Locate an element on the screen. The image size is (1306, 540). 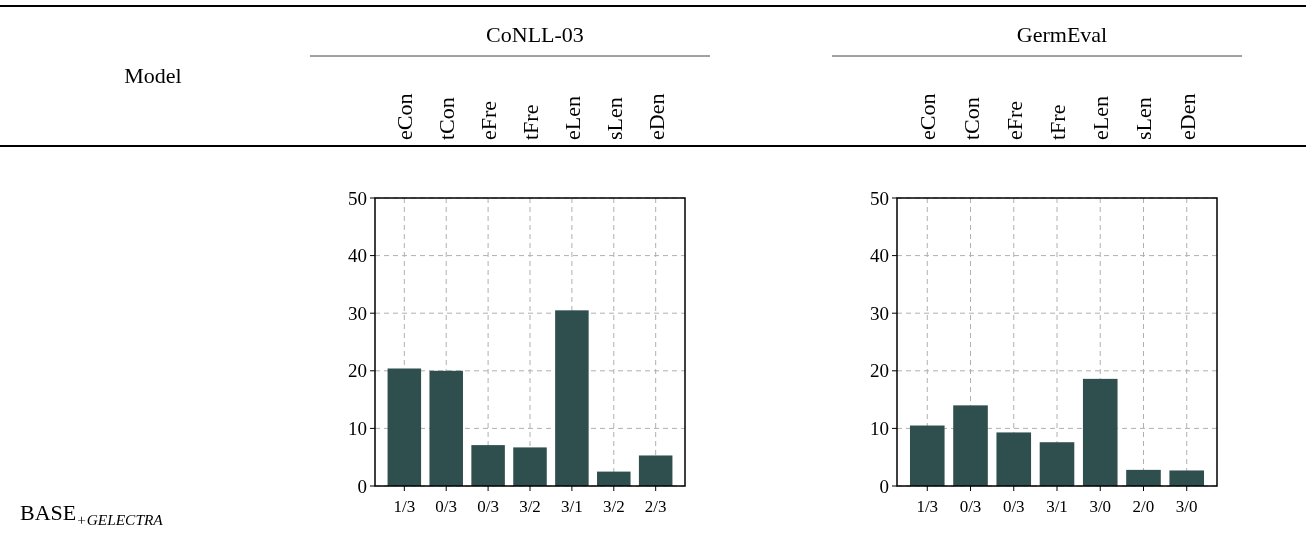
x-tick-label: 2/0 is located at coordinates (1143, 506).